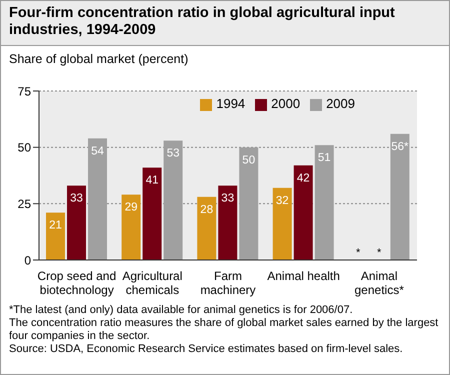 Image resolution: width=450 pixels, height=375 pixels. Describe the element at coordinates (228, 283) in the screenshot. I see `x-tick-label: Farm machinery` at that location.